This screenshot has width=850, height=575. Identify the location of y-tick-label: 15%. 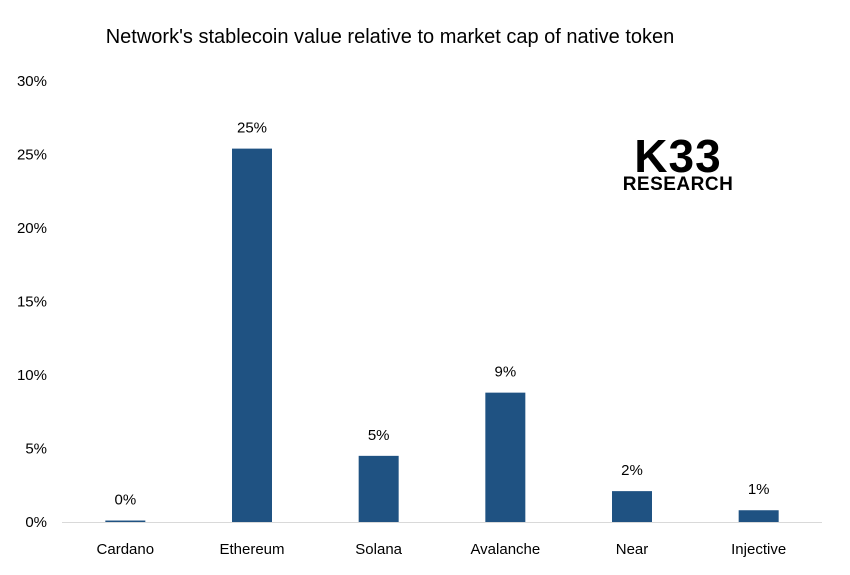
(32, 302).